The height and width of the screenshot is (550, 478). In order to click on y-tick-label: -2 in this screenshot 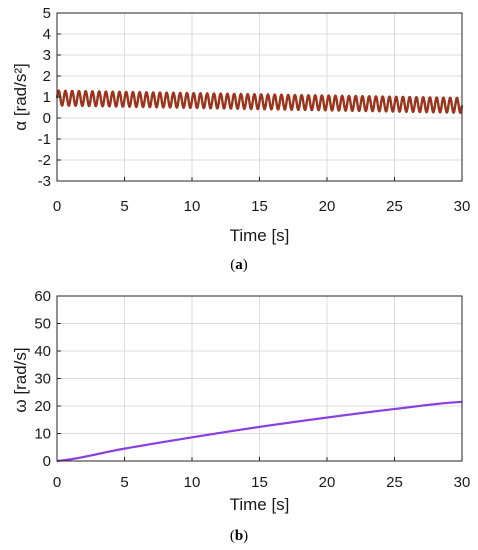, I will do `click(44, 160)`.